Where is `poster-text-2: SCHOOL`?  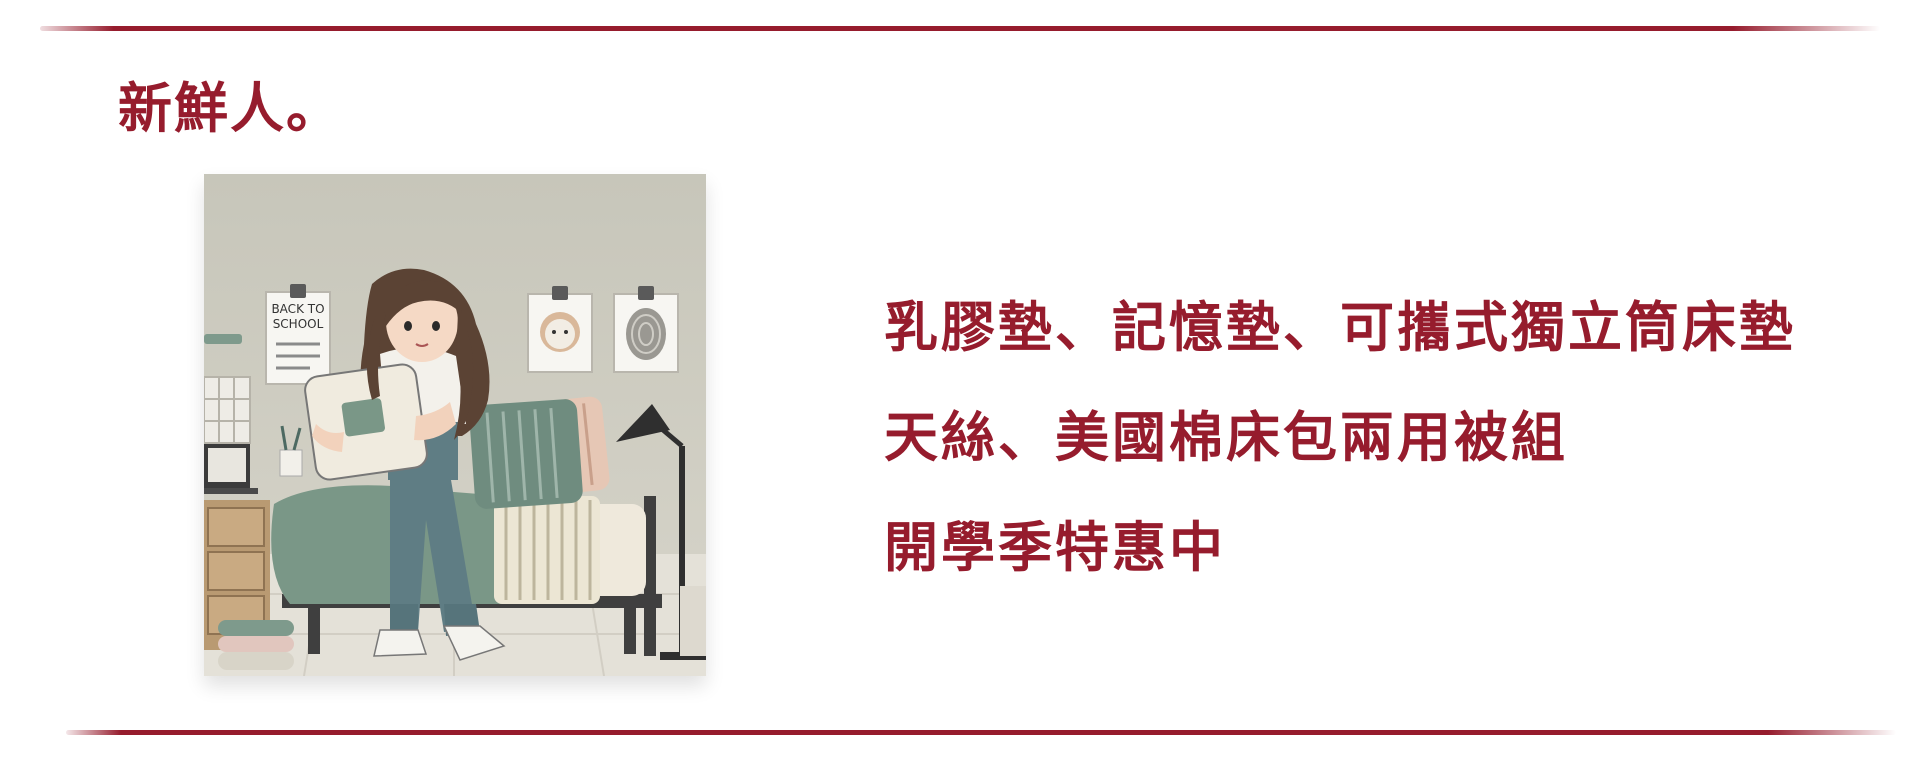 poster-text-2: SCHOOL is located at coordinates (298, 324).